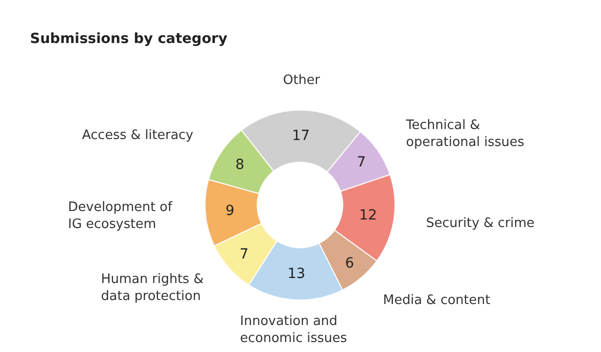 The width and height of the screenshot is (601, 352). Describe the element at coordinates (296, 274) in the screenshot. I see `data-label: 13` at that location.